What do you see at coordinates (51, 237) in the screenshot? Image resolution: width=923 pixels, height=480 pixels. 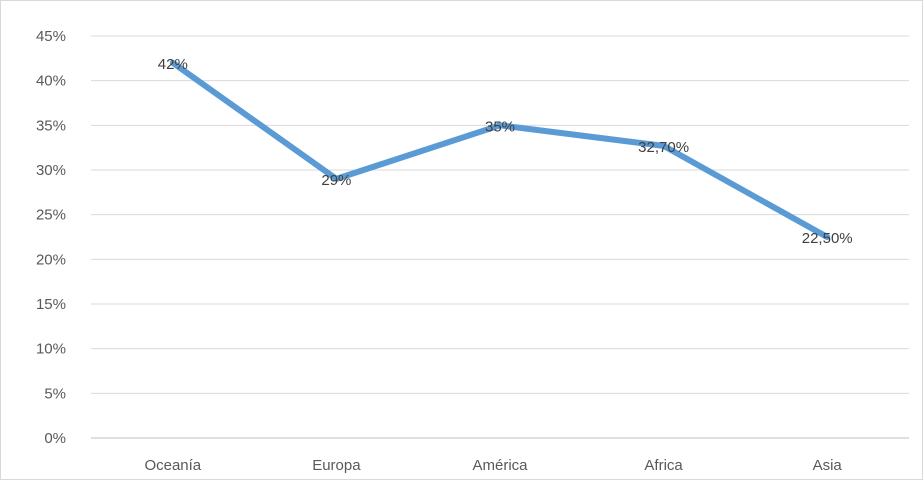 I see `y-axis-tick-labels: 0% 5% 10% 15% 20% 25% 30% 35% 40% 45%` at bounding box center [51, 237].